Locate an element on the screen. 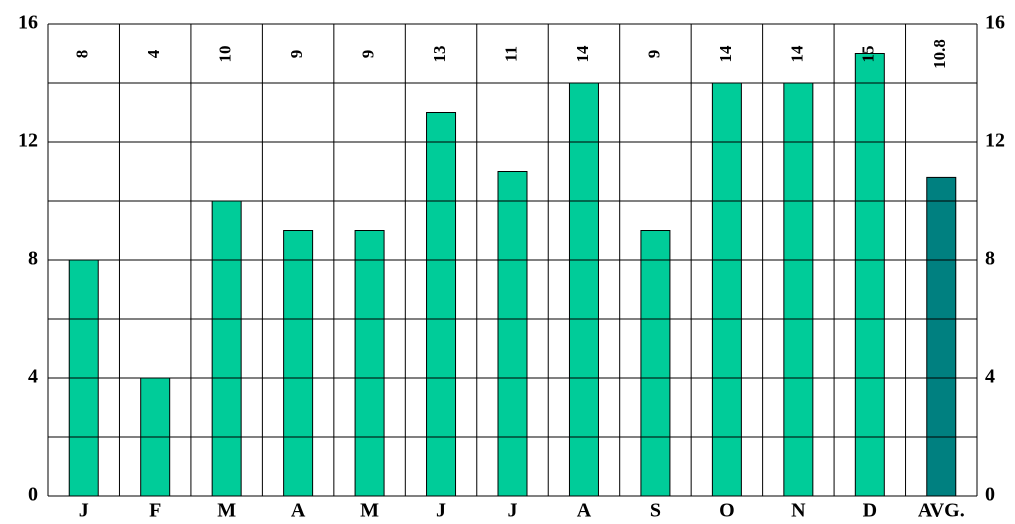 The height and width of the screenshot is (524, 1015). x-tick-label: D is located at coordinates (870, 511).